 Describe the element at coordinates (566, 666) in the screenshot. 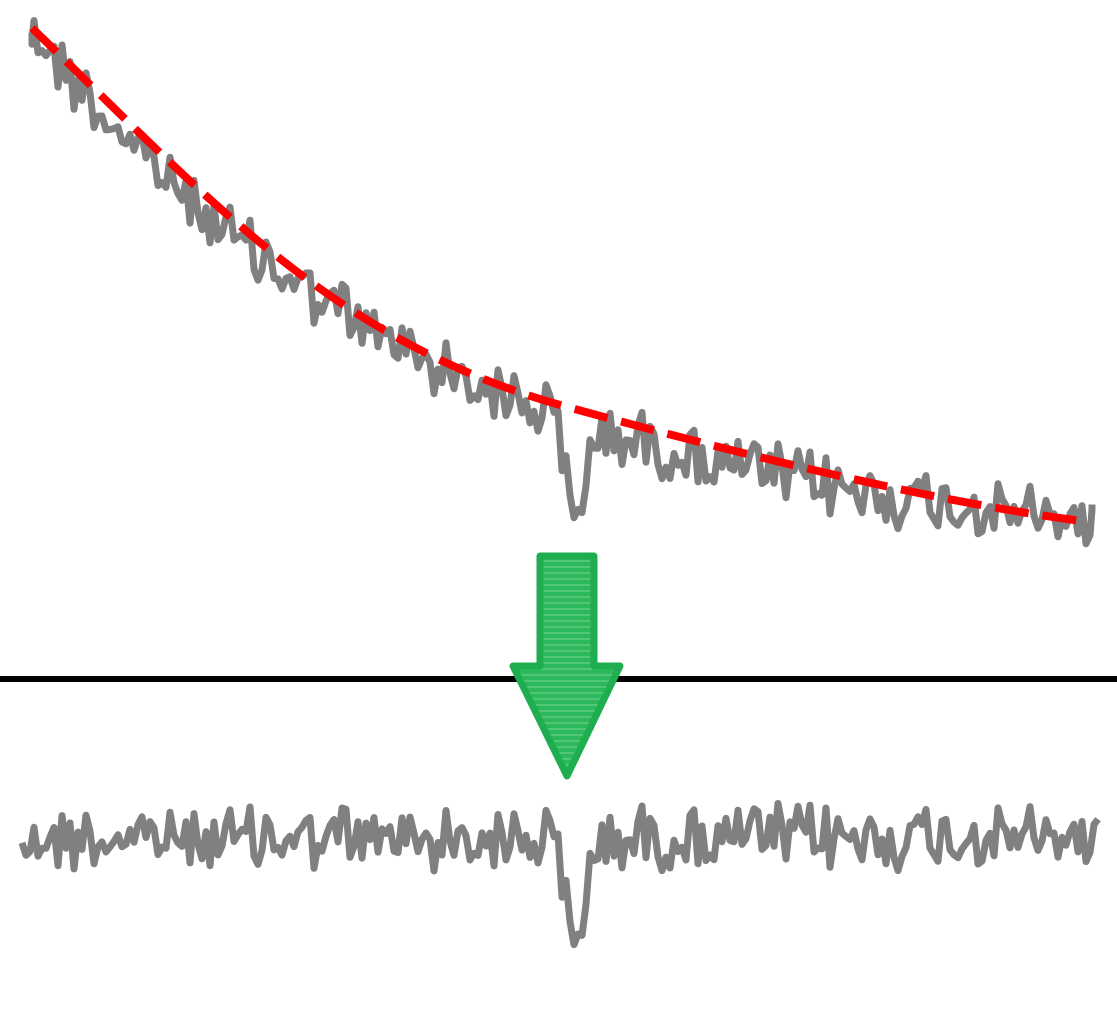

I see `arrow-down-icon` at that location.